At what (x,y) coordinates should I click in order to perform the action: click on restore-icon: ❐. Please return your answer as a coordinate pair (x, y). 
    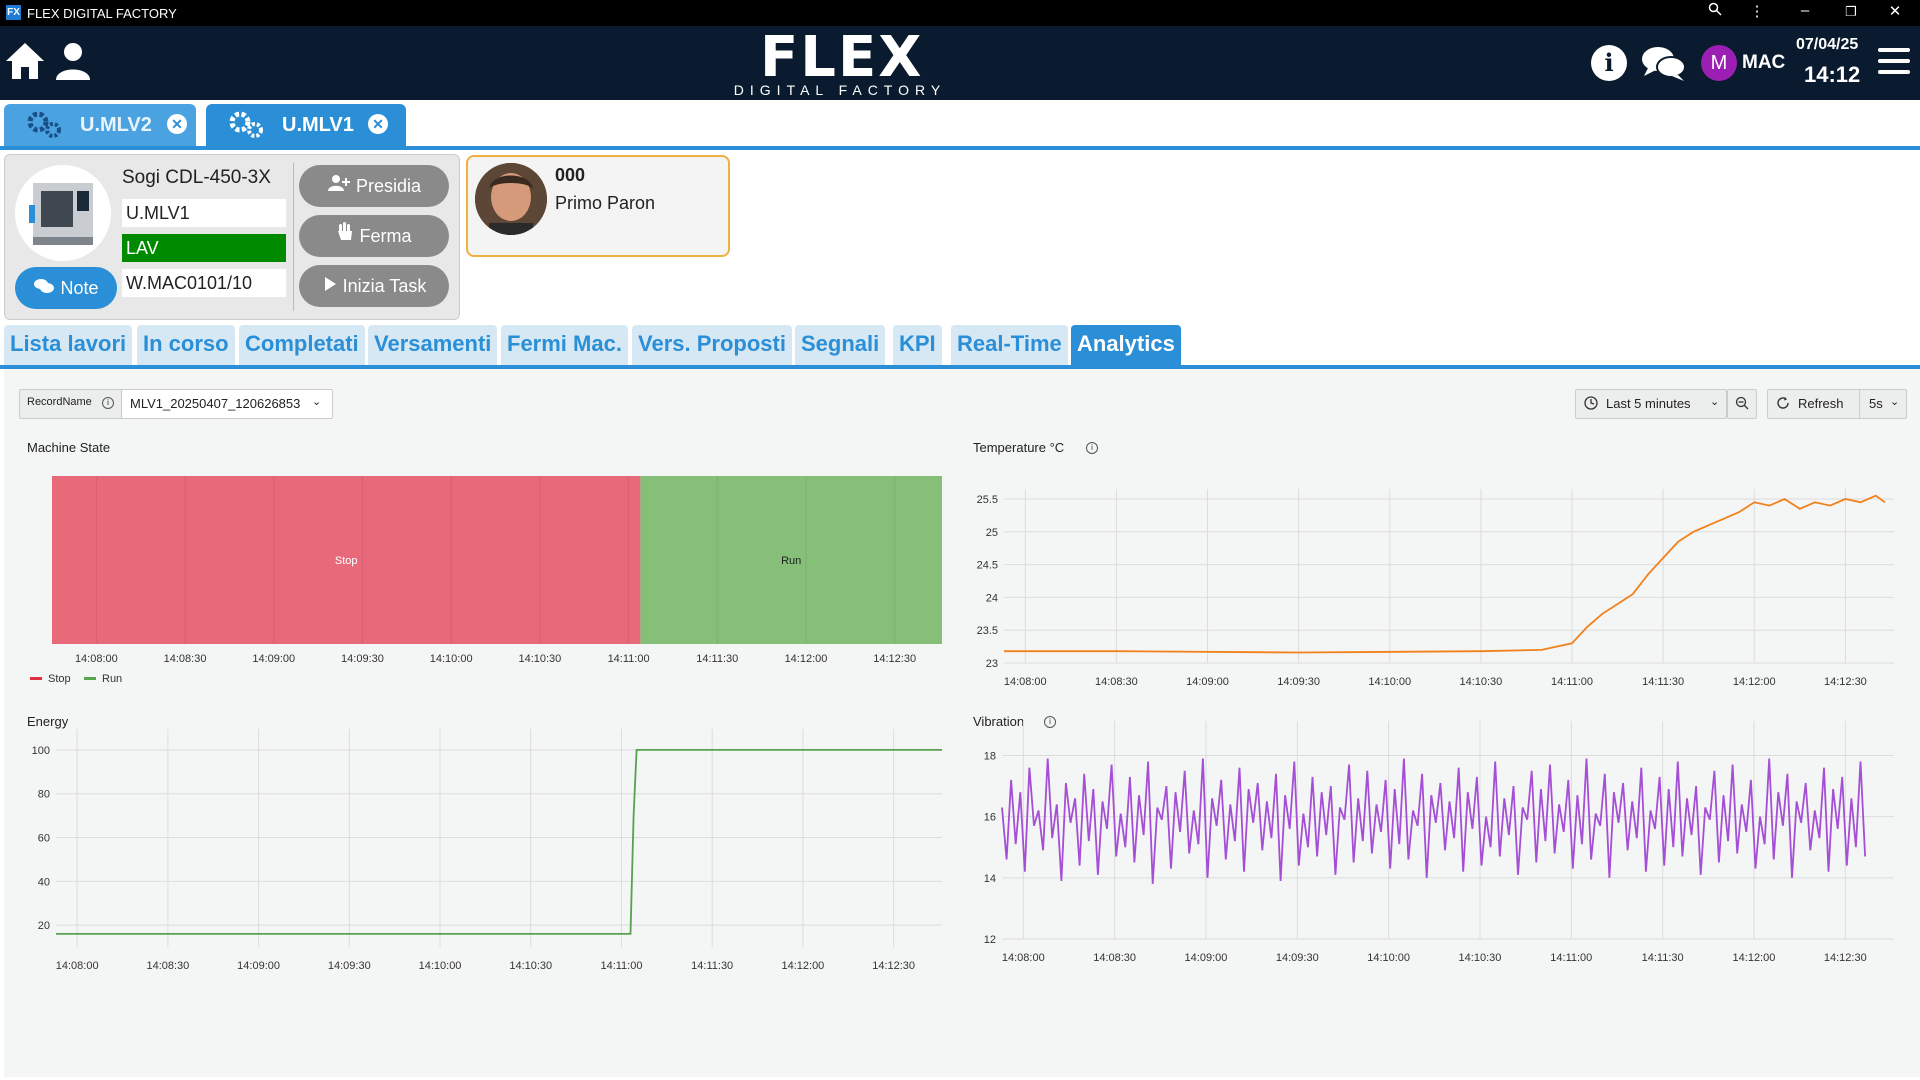
    Looking at the image, I should click on (1851, 11).